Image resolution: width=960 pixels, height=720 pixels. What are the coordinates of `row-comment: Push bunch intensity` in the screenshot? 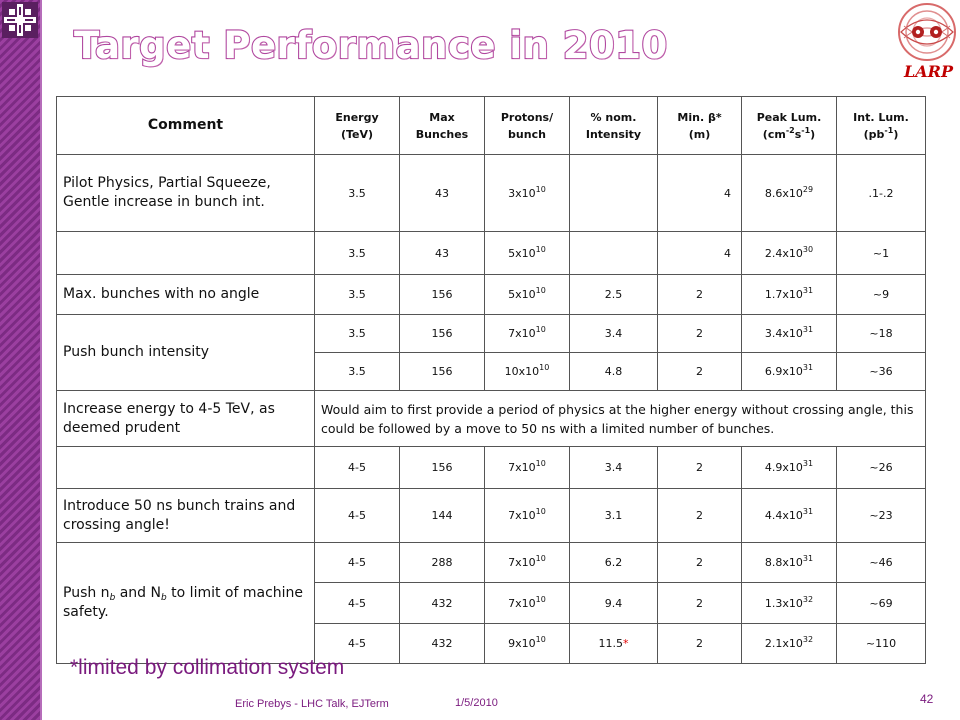 It's located at (185, 352).